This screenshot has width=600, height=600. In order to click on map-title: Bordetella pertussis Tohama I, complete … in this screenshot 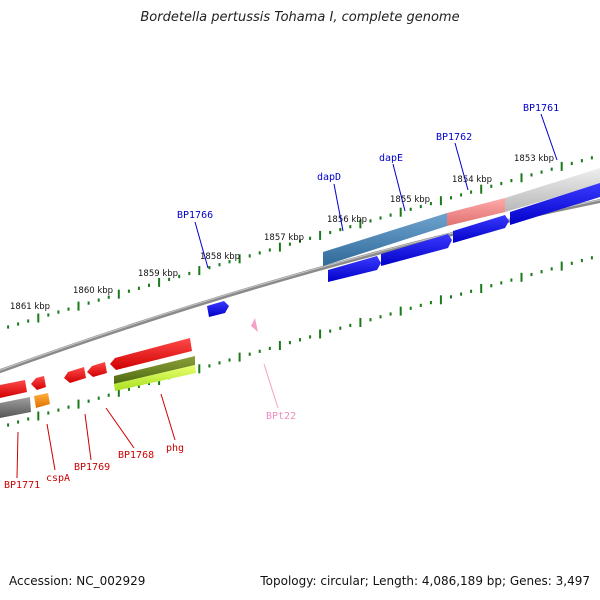, I will do `click(300, 17)`.